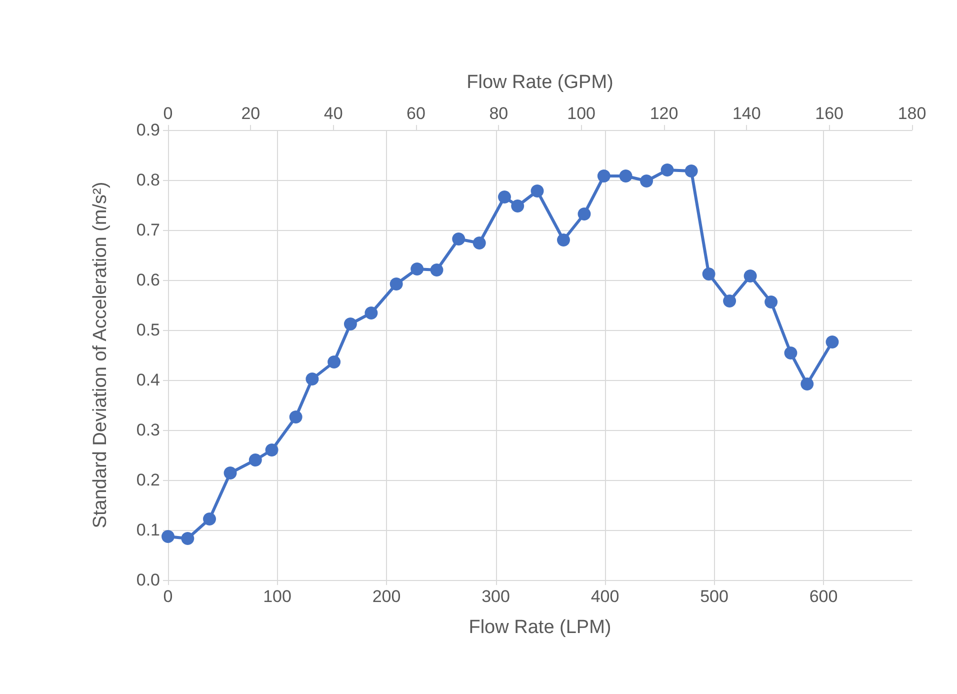 The width and height of the screenshot is (957, 694). What do you see at coordinates (100, 355) in the screenshot?
I see `y-axis-title: Standard Deviation of Acceleration (m/s²)` at bounding box center [100, 355].